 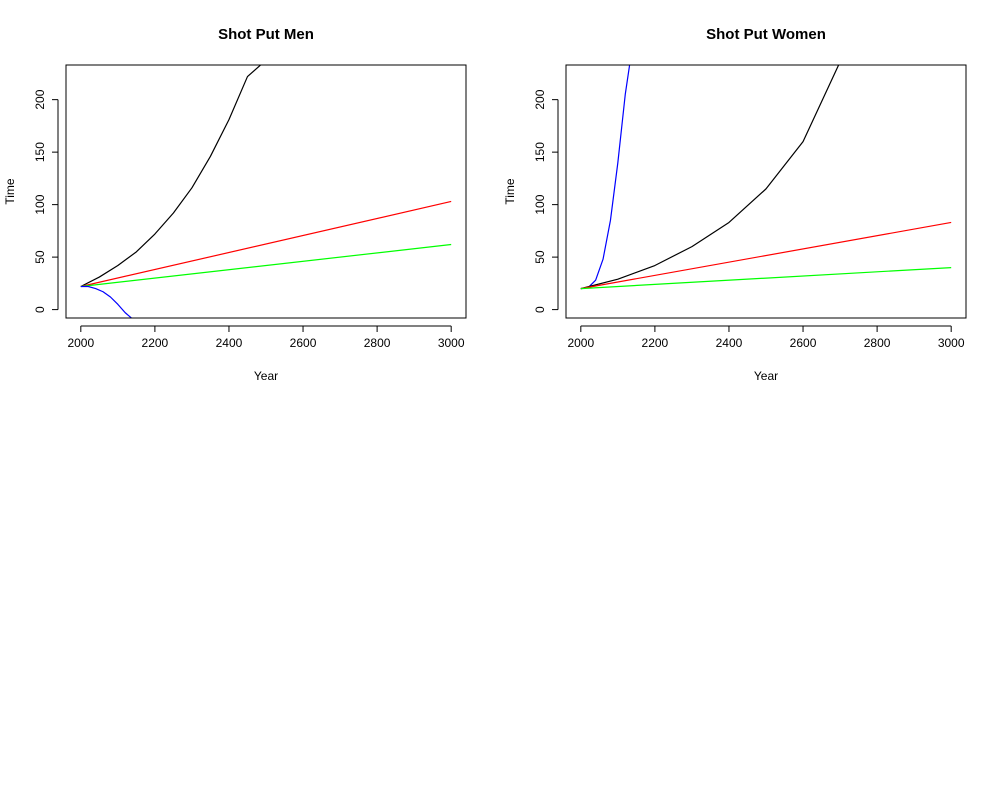 I want to click on chart-title: Shot Put Men, so click(x=266, y=34).